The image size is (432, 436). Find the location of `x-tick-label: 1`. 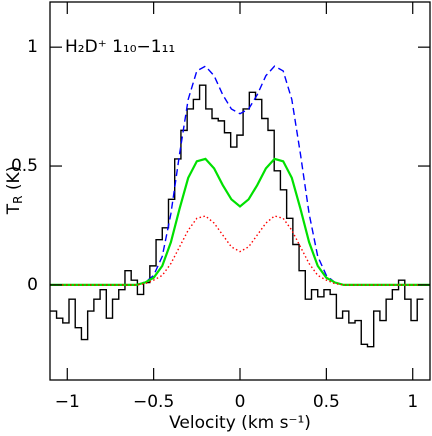

x-tick-label: 1 is located at coordinates (412, 402).